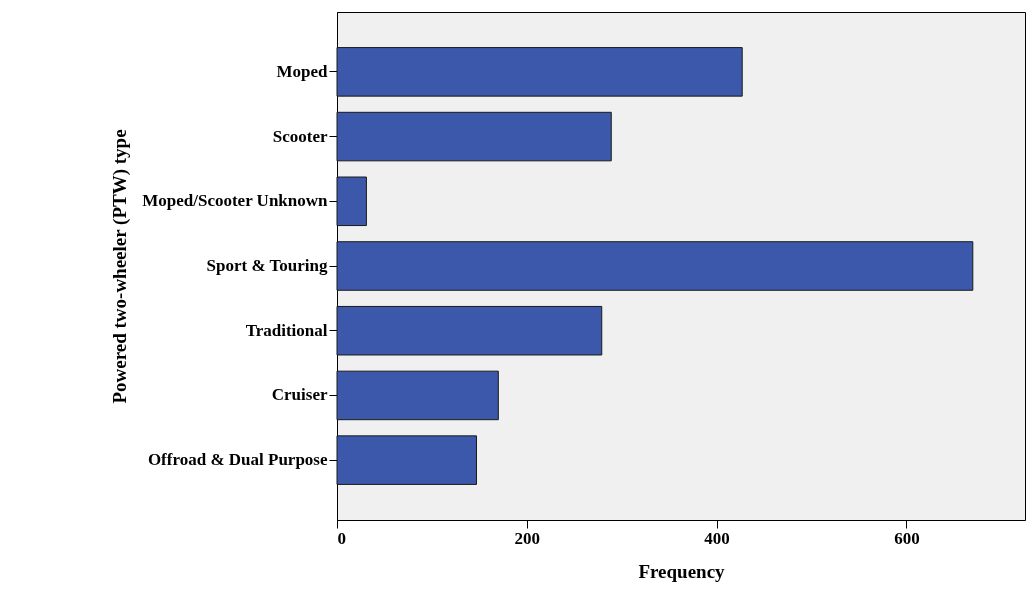 Image resolution: width=1027 pixels, height=599 pixels. What do you see at coordinates (682, 571) in the screenshot?
I see `x-axis-title: Frequency` at bounding box center [682, 571].